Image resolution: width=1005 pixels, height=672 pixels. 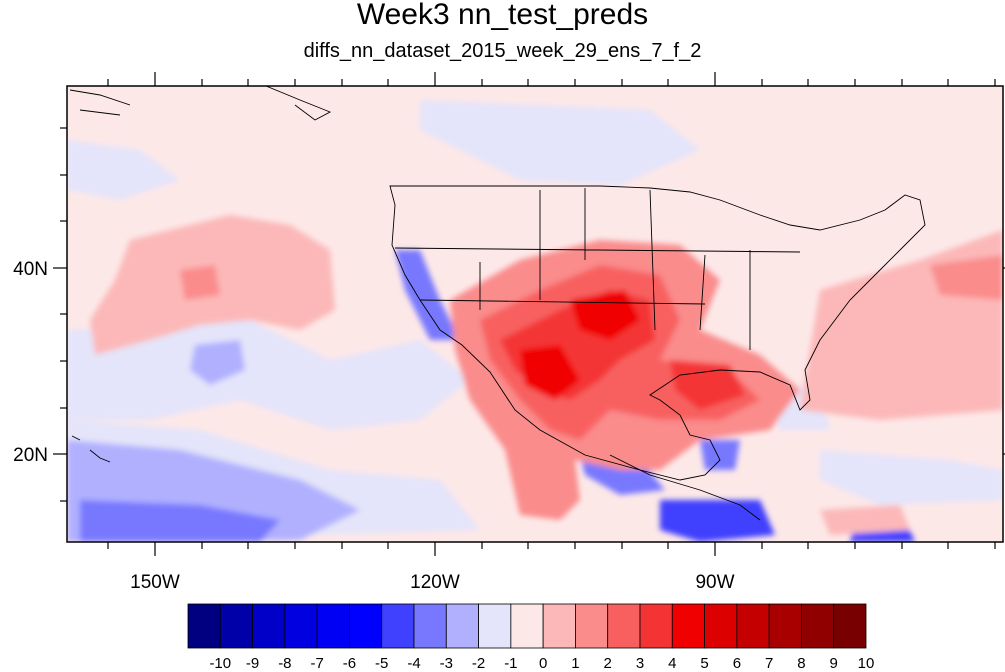 What do you see at coordinates (180, 521) in the screenshot?
I see `region-neg-tropical-core` at bounding box center [180, 521].